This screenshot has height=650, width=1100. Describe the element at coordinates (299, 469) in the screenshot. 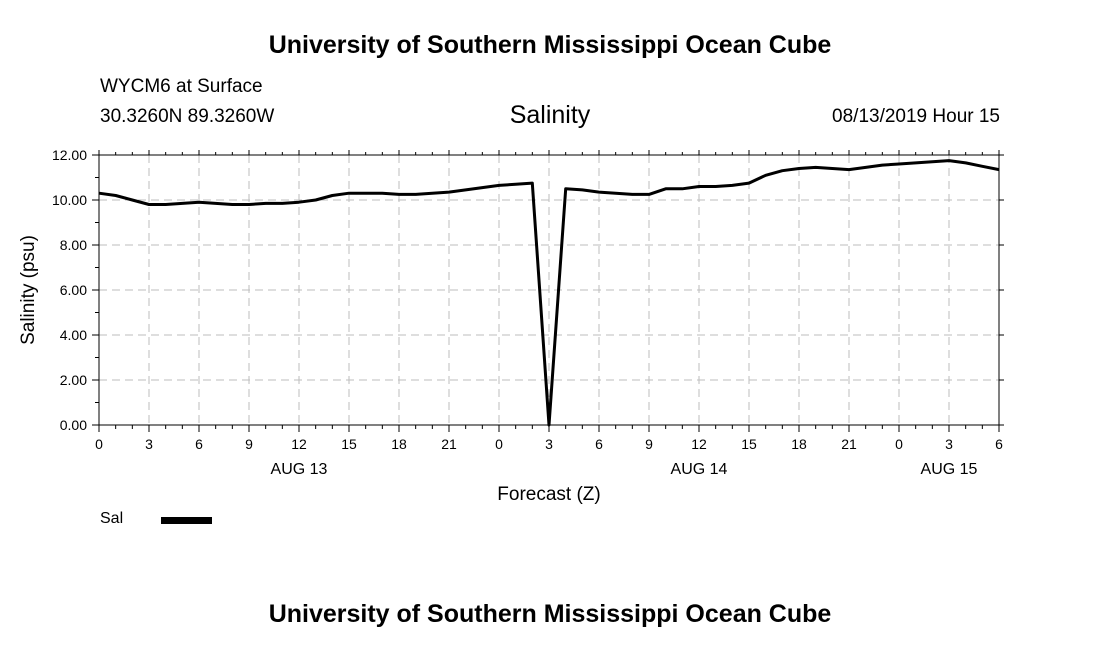

I see `date-label: AUG 13` at that location.